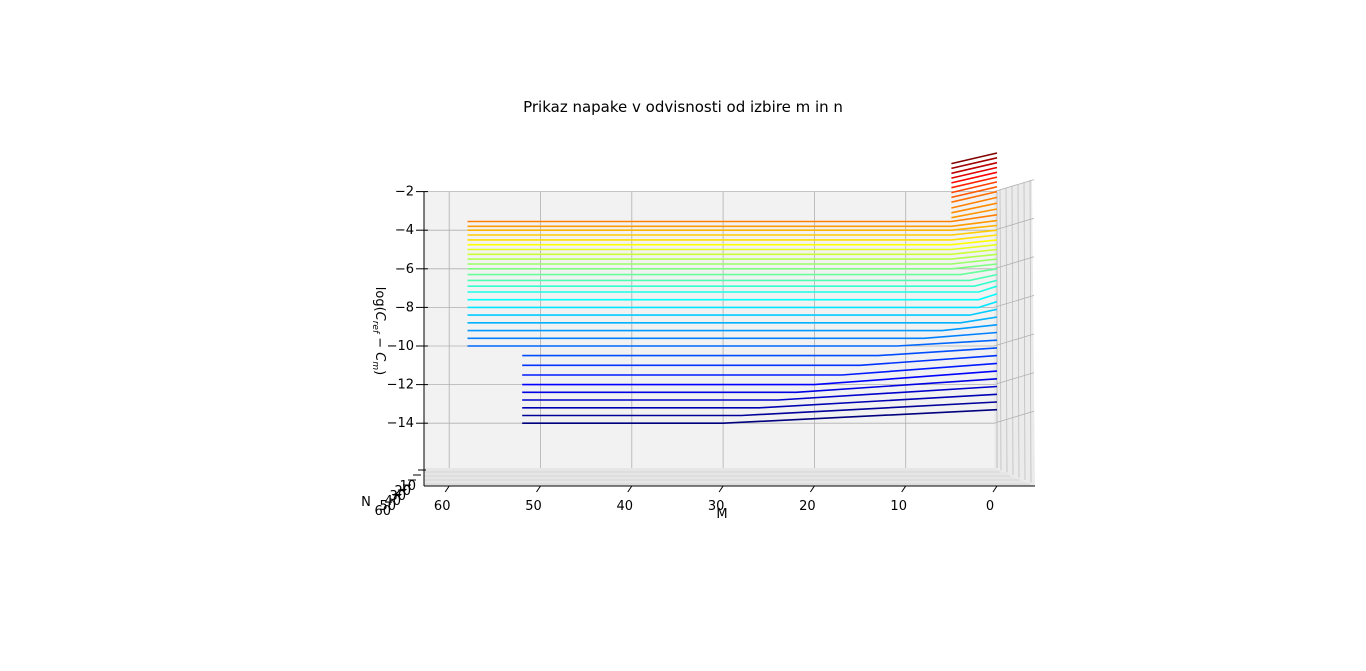 This screenshot has height=671, width=1366. I want to click on z-tick-label: −12, so click(400, 385).